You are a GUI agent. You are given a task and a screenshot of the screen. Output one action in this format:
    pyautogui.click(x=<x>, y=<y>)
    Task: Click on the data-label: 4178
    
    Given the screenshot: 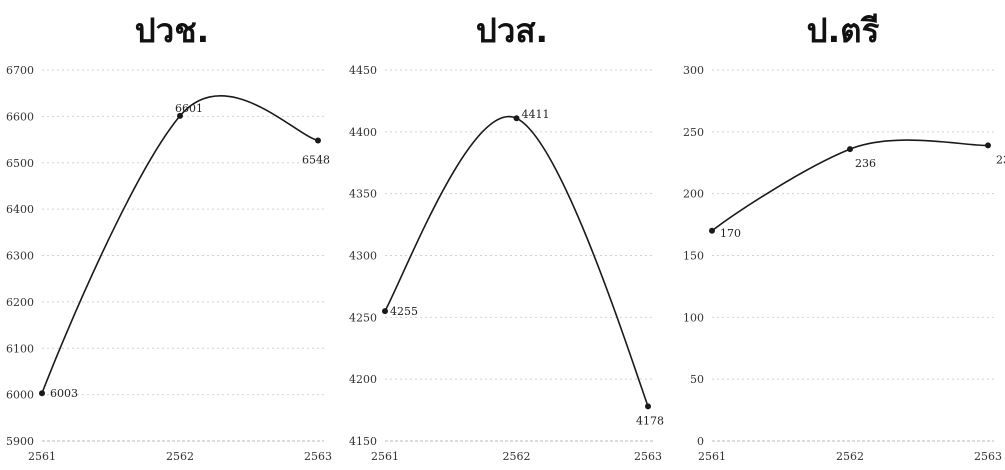 What is the action you would take?
    pyautogui.click(x=650, y=420)
    